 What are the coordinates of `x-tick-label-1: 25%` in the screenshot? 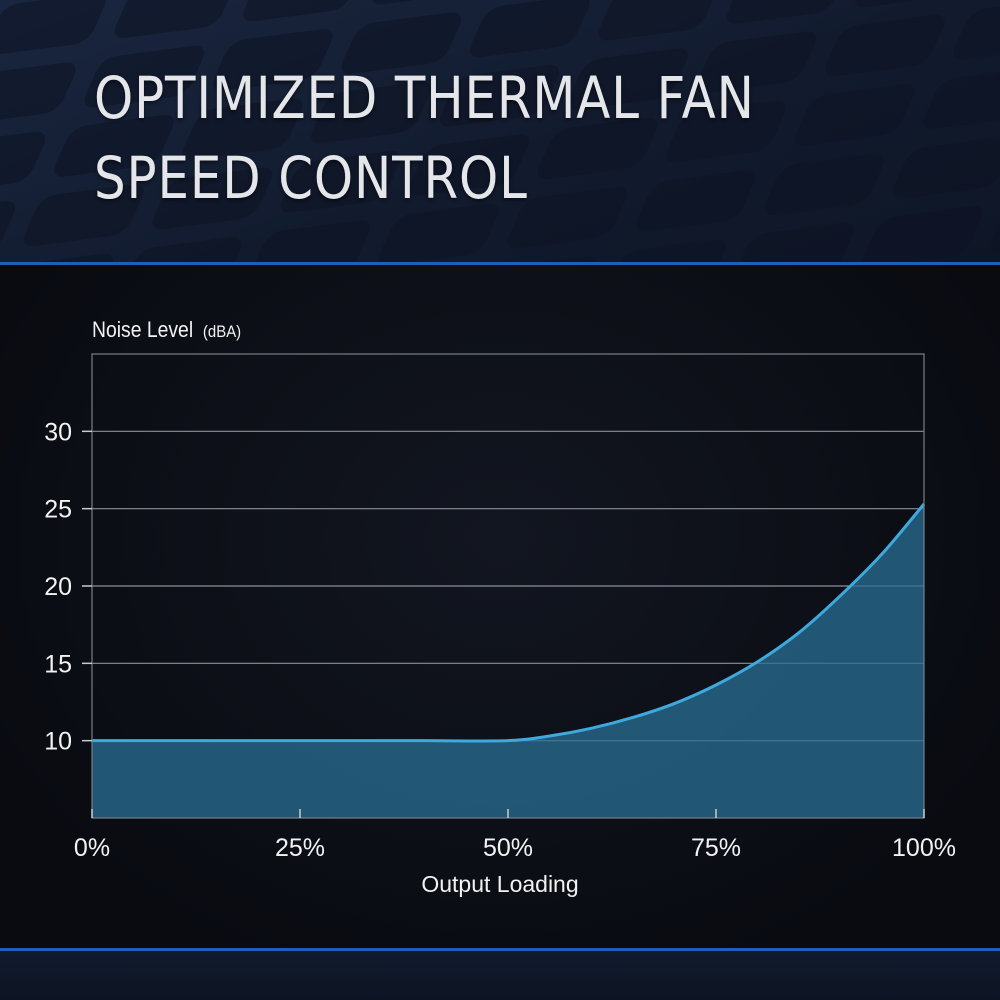 It's located at (300, 848).